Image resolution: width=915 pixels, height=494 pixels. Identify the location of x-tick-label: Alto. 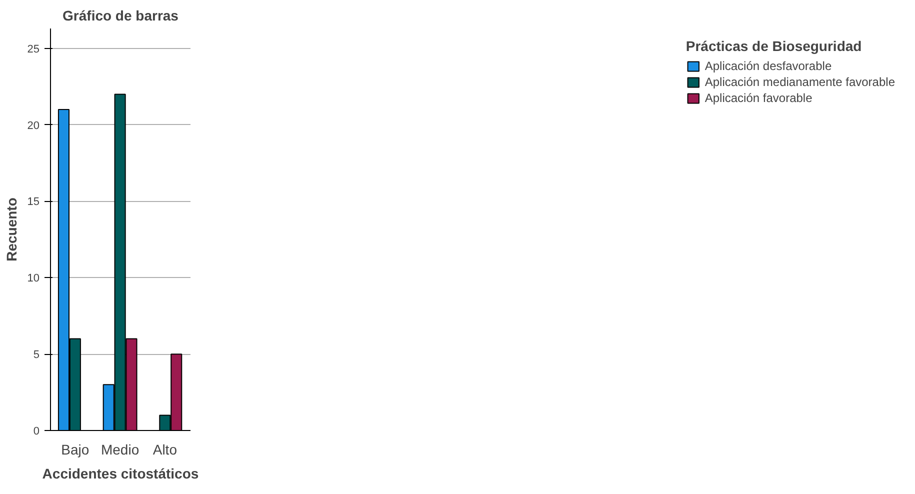
(165, 450).